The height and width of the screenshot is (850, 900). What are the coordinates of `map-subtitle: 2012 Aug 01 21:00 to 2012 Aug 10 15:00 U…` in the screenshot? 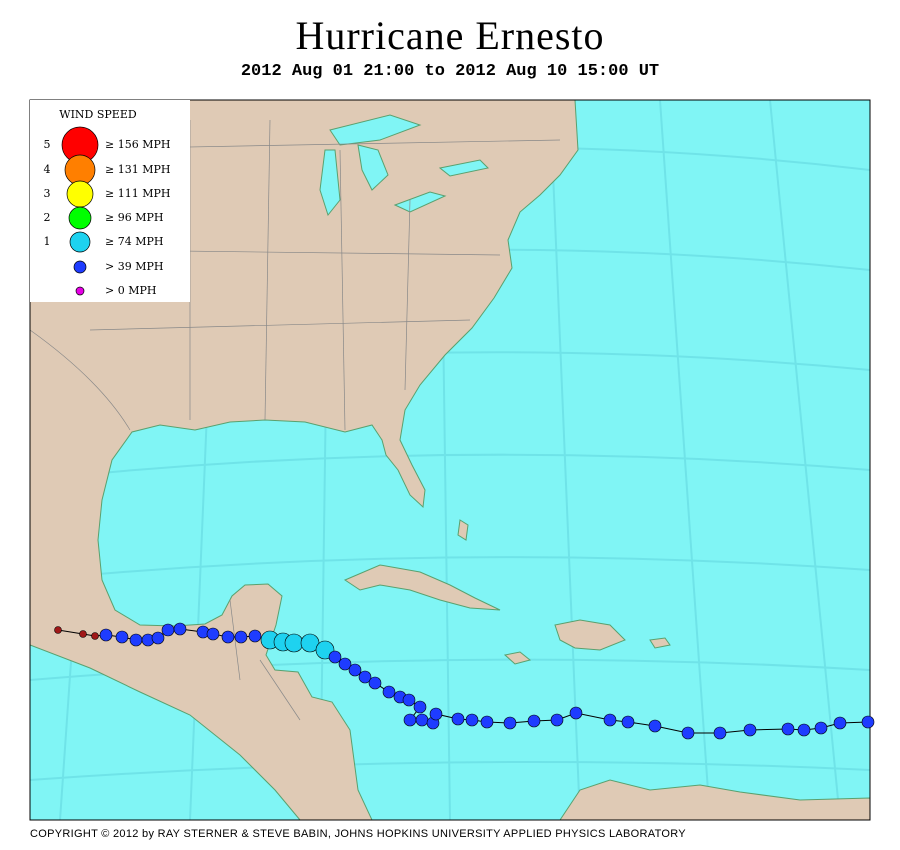 It's located at (450, 71).